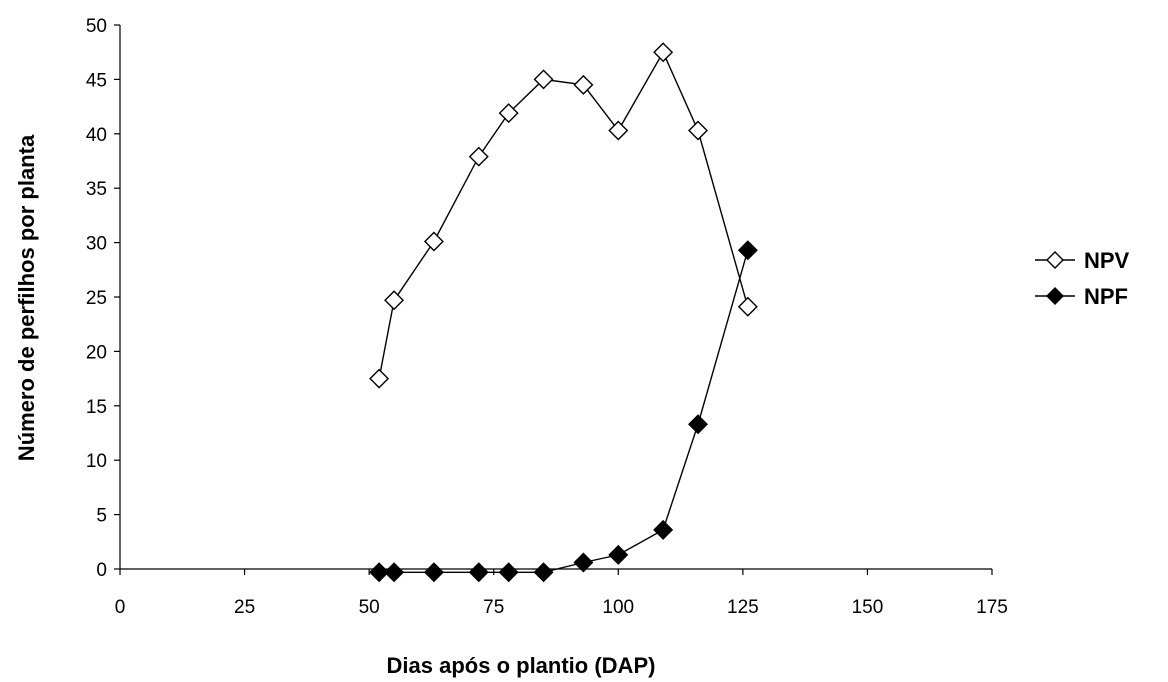 This screenshot has width=1168, height=682. Describe the element at coordinates (618, 607) in the screenshot. I see `x-tick-label: 100` at that location.